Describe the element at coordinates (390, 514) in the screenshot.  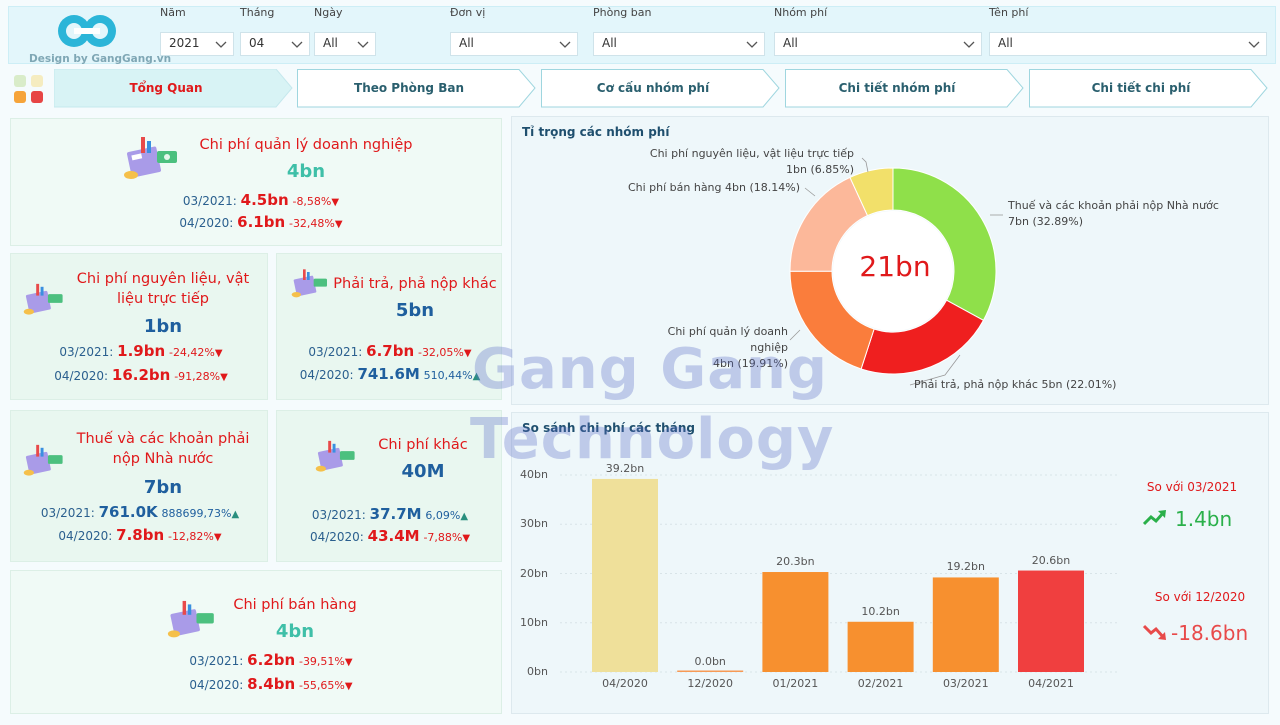
I see `card-row-prev-month: 03/2021: 37.7M 6,09%▲` at that location.